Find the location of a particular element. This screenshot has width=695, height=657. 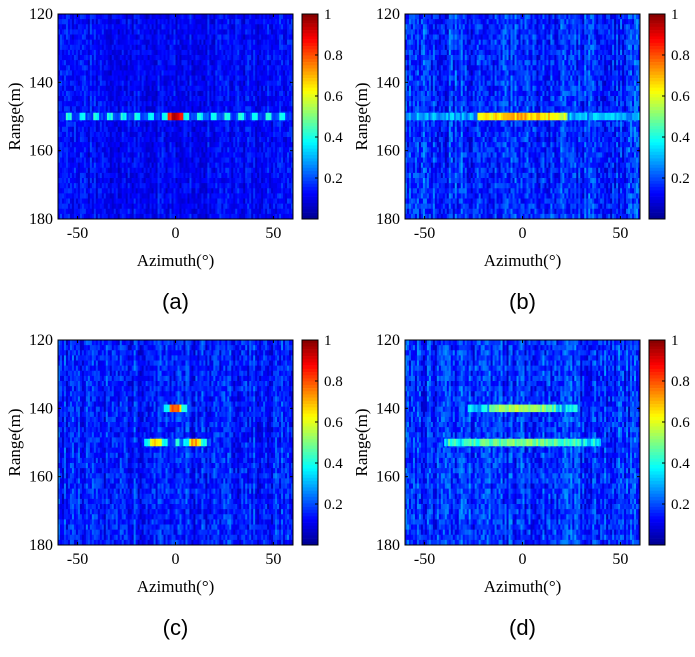

colorbar-segment is located at coordinates (310, 183).